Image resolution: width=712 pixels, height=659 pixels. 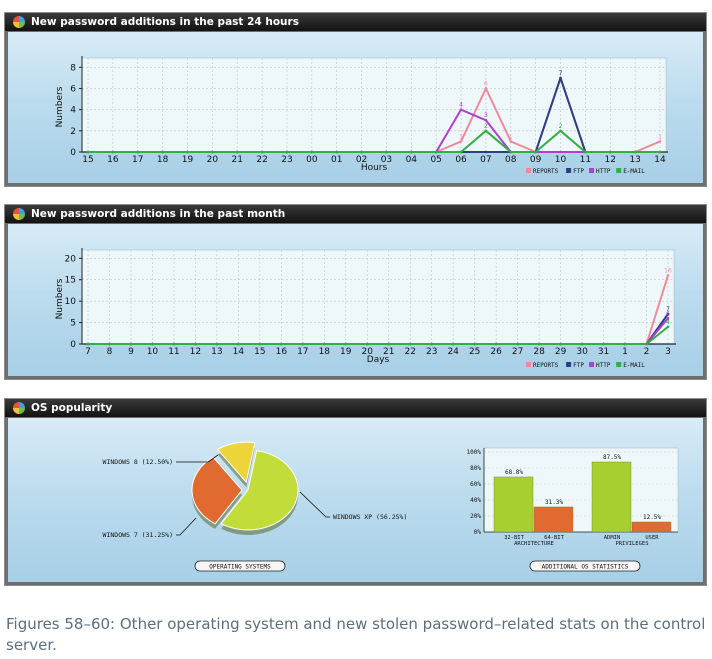 What do you see at coordinates (634, 160) in the screenshot?
I see `x-tick-label: 13` at bounding box center [634, 160].